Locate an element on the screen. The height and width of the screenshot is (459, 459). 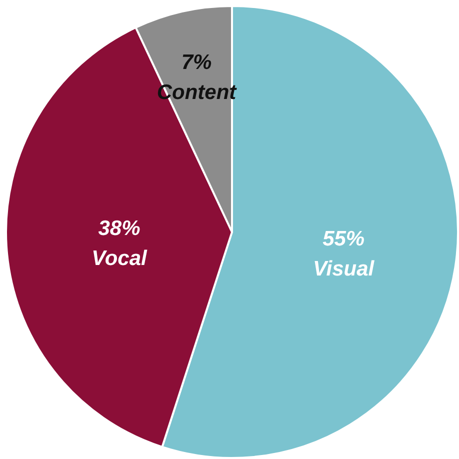
data-label: 38% is located at coordinates (119, 228).